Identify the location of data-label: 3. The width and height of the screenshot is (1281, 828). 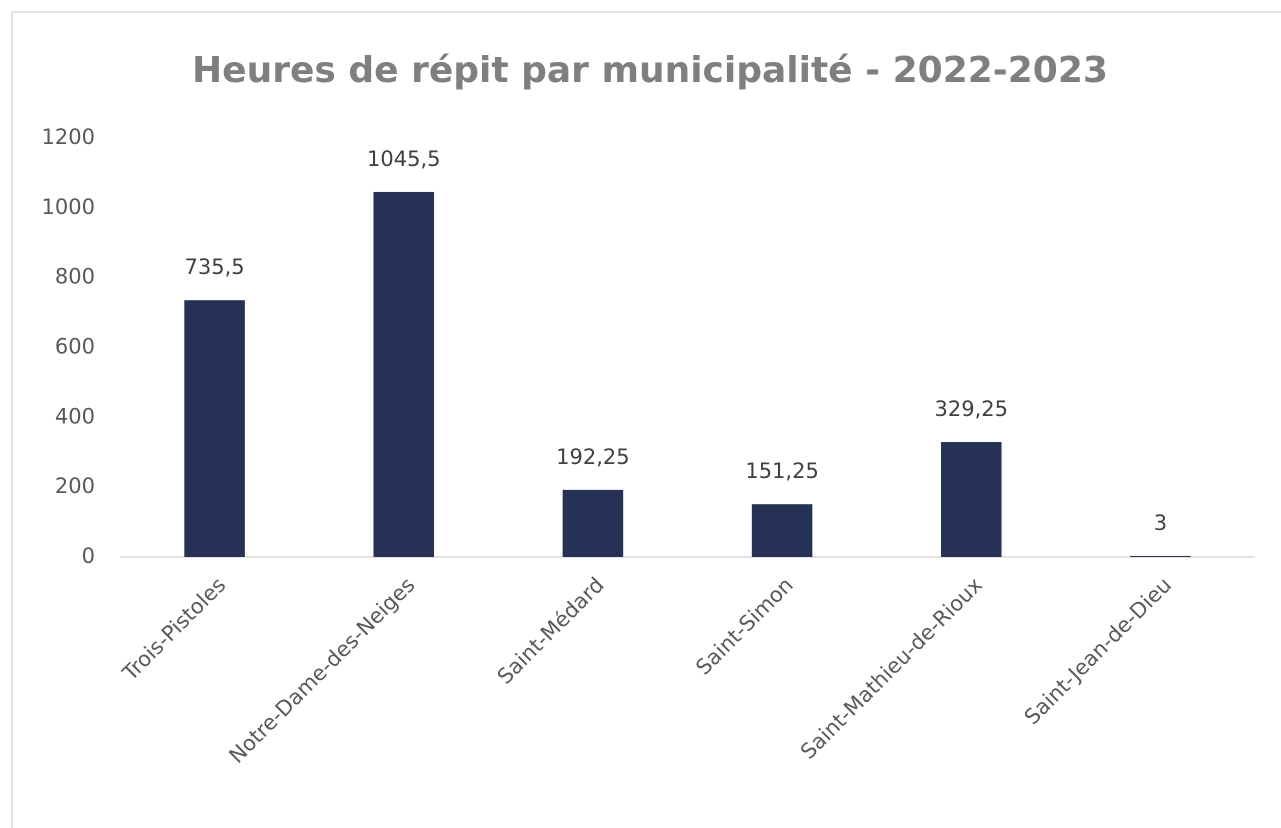
(1160, 523).